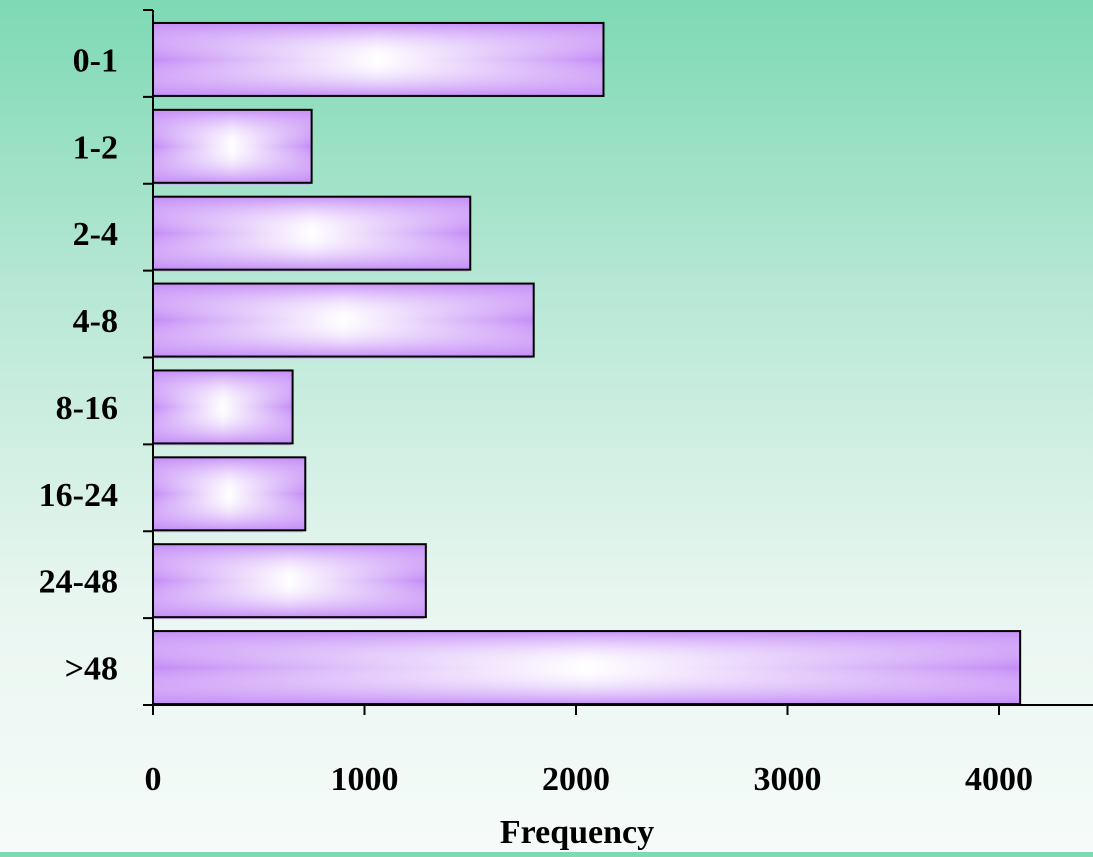  I want to click on category-labels: 0-1 1-2 2-4 4-8 8-16 16-24 24-48 >48, so click(78, 364).